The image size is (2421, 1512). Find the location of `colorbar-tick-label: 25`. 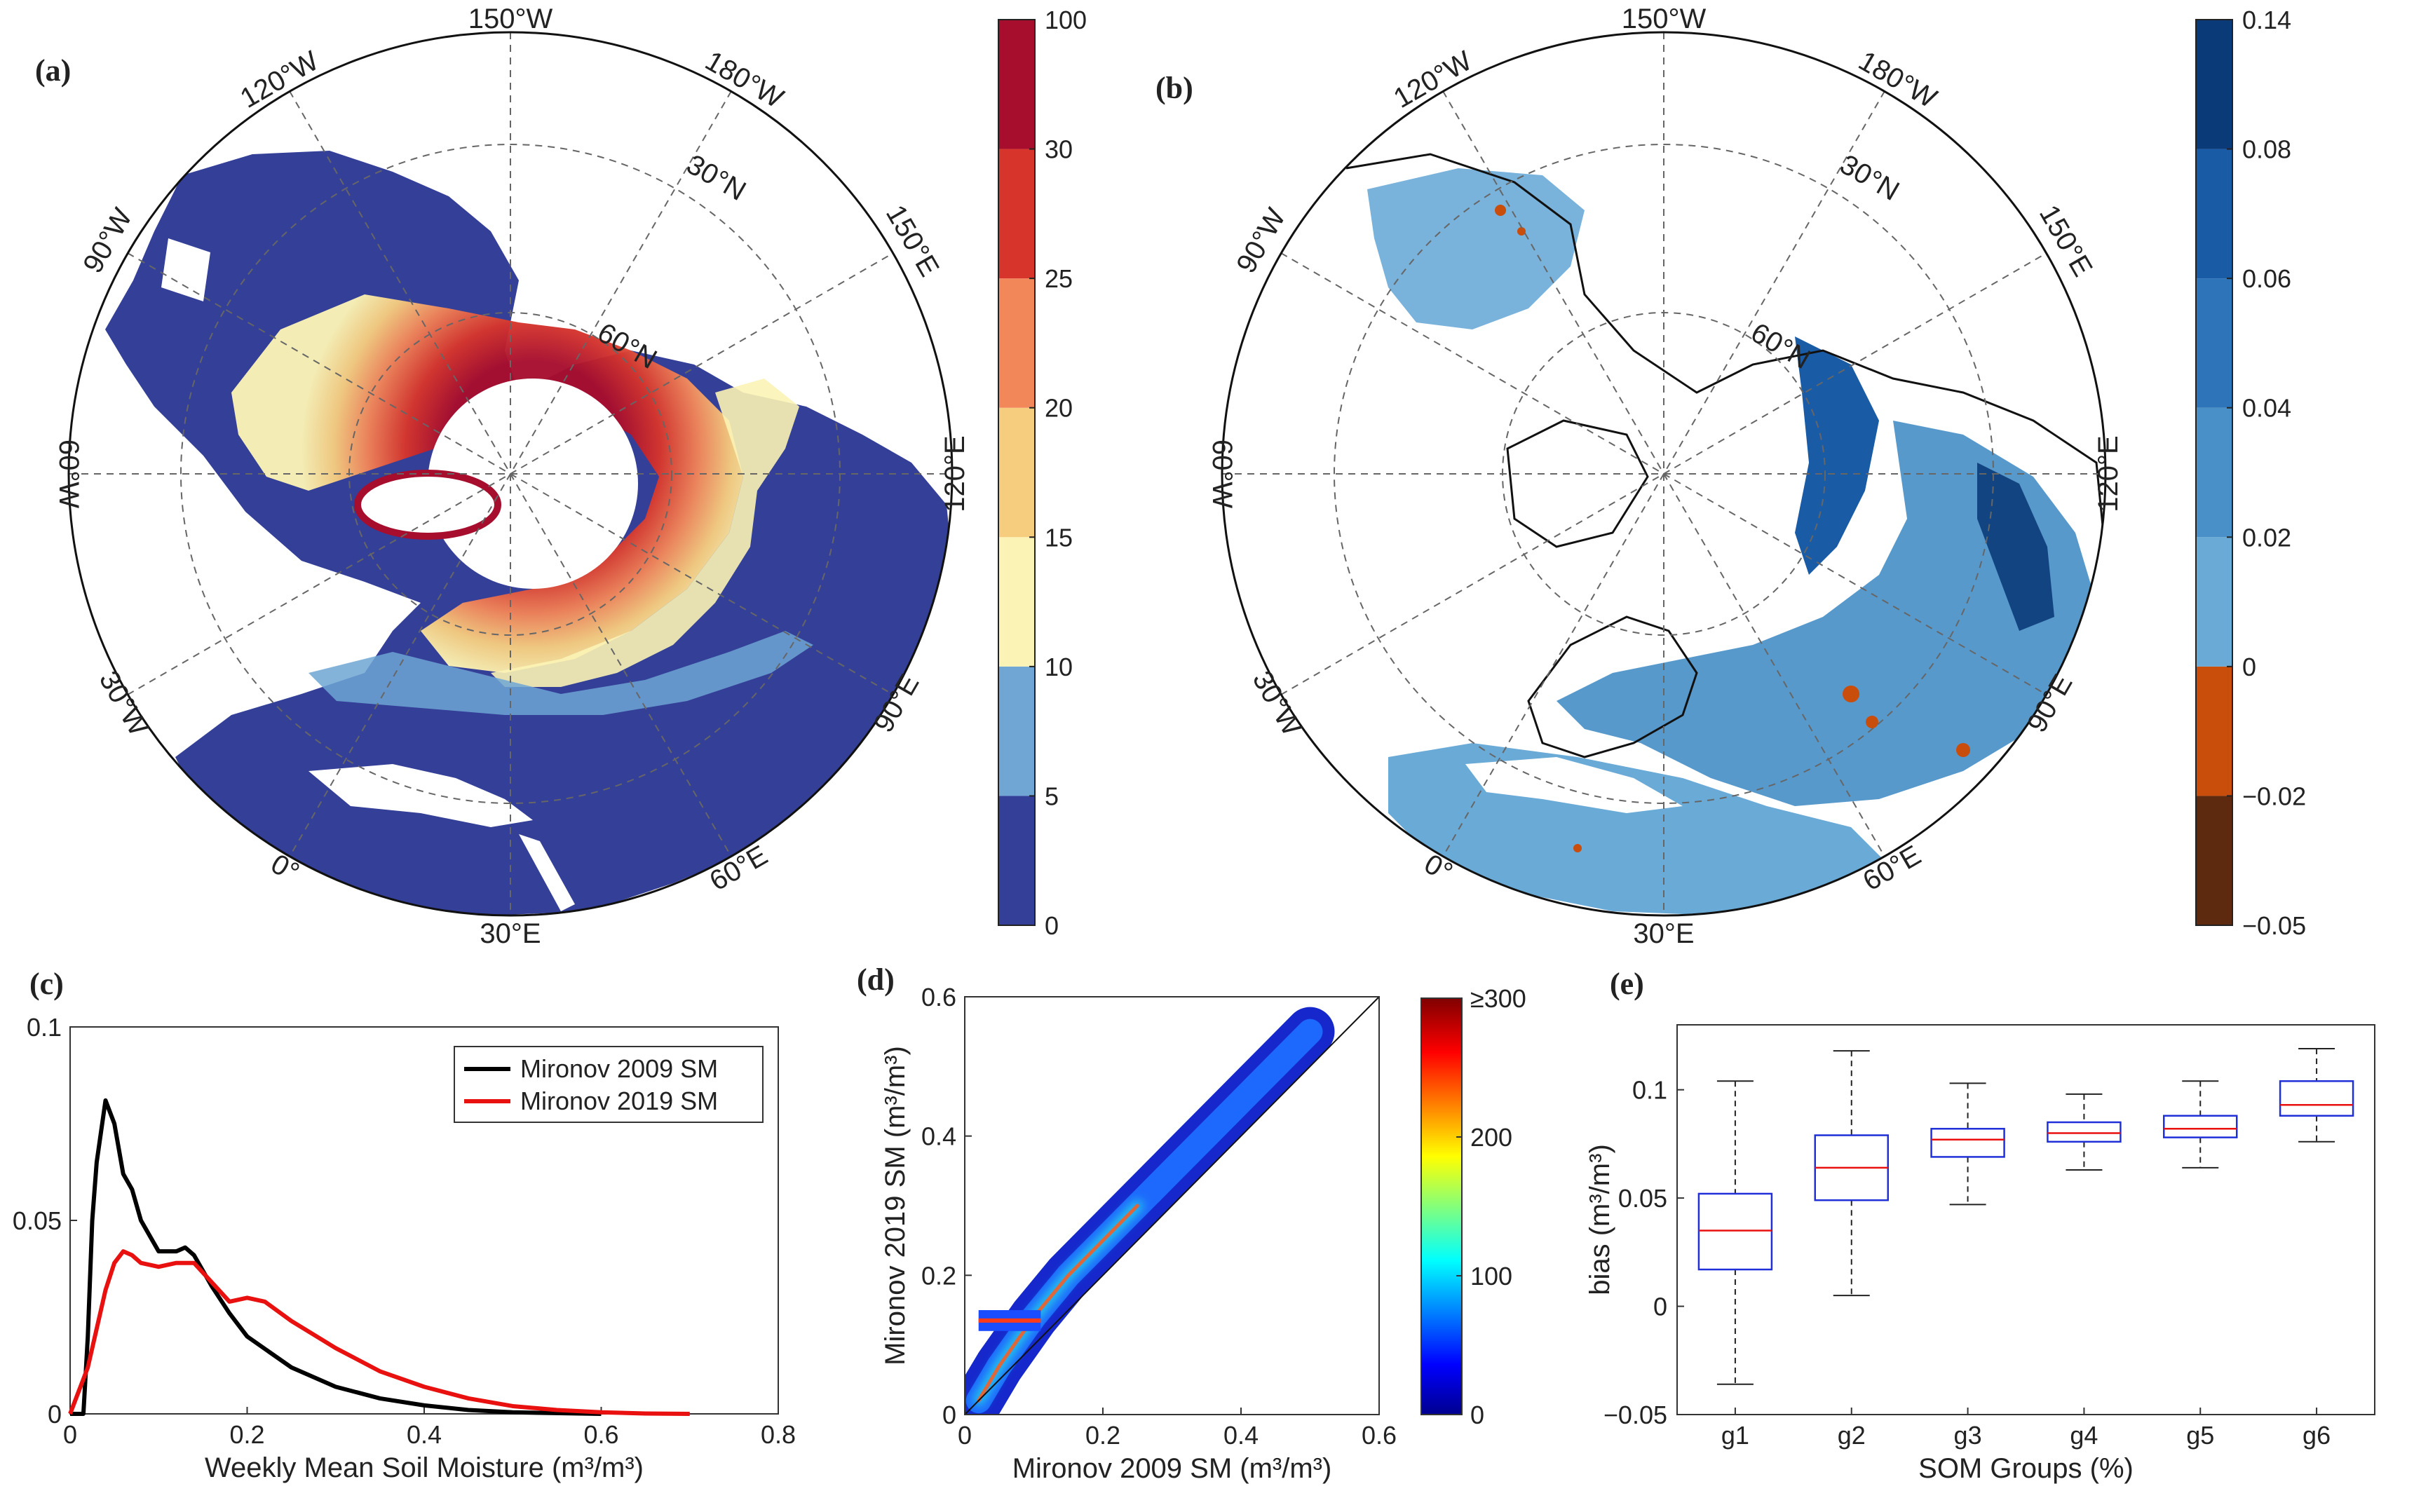

colorbar-tick-label: 25 is located at coordinates (1059, 278).